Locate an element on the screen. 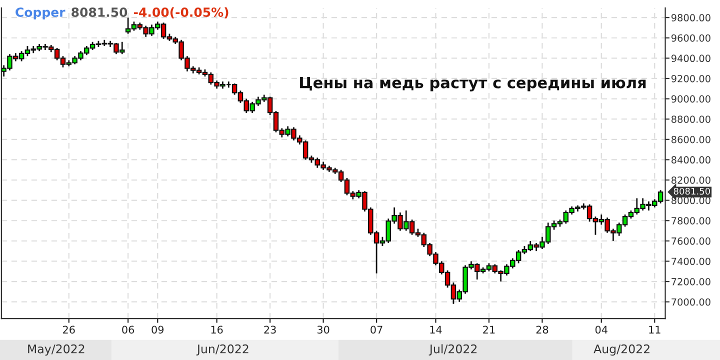 The width and height of the screenshot is (720, 360). x-tick-label: 28 is located at coordinates (542, 330).